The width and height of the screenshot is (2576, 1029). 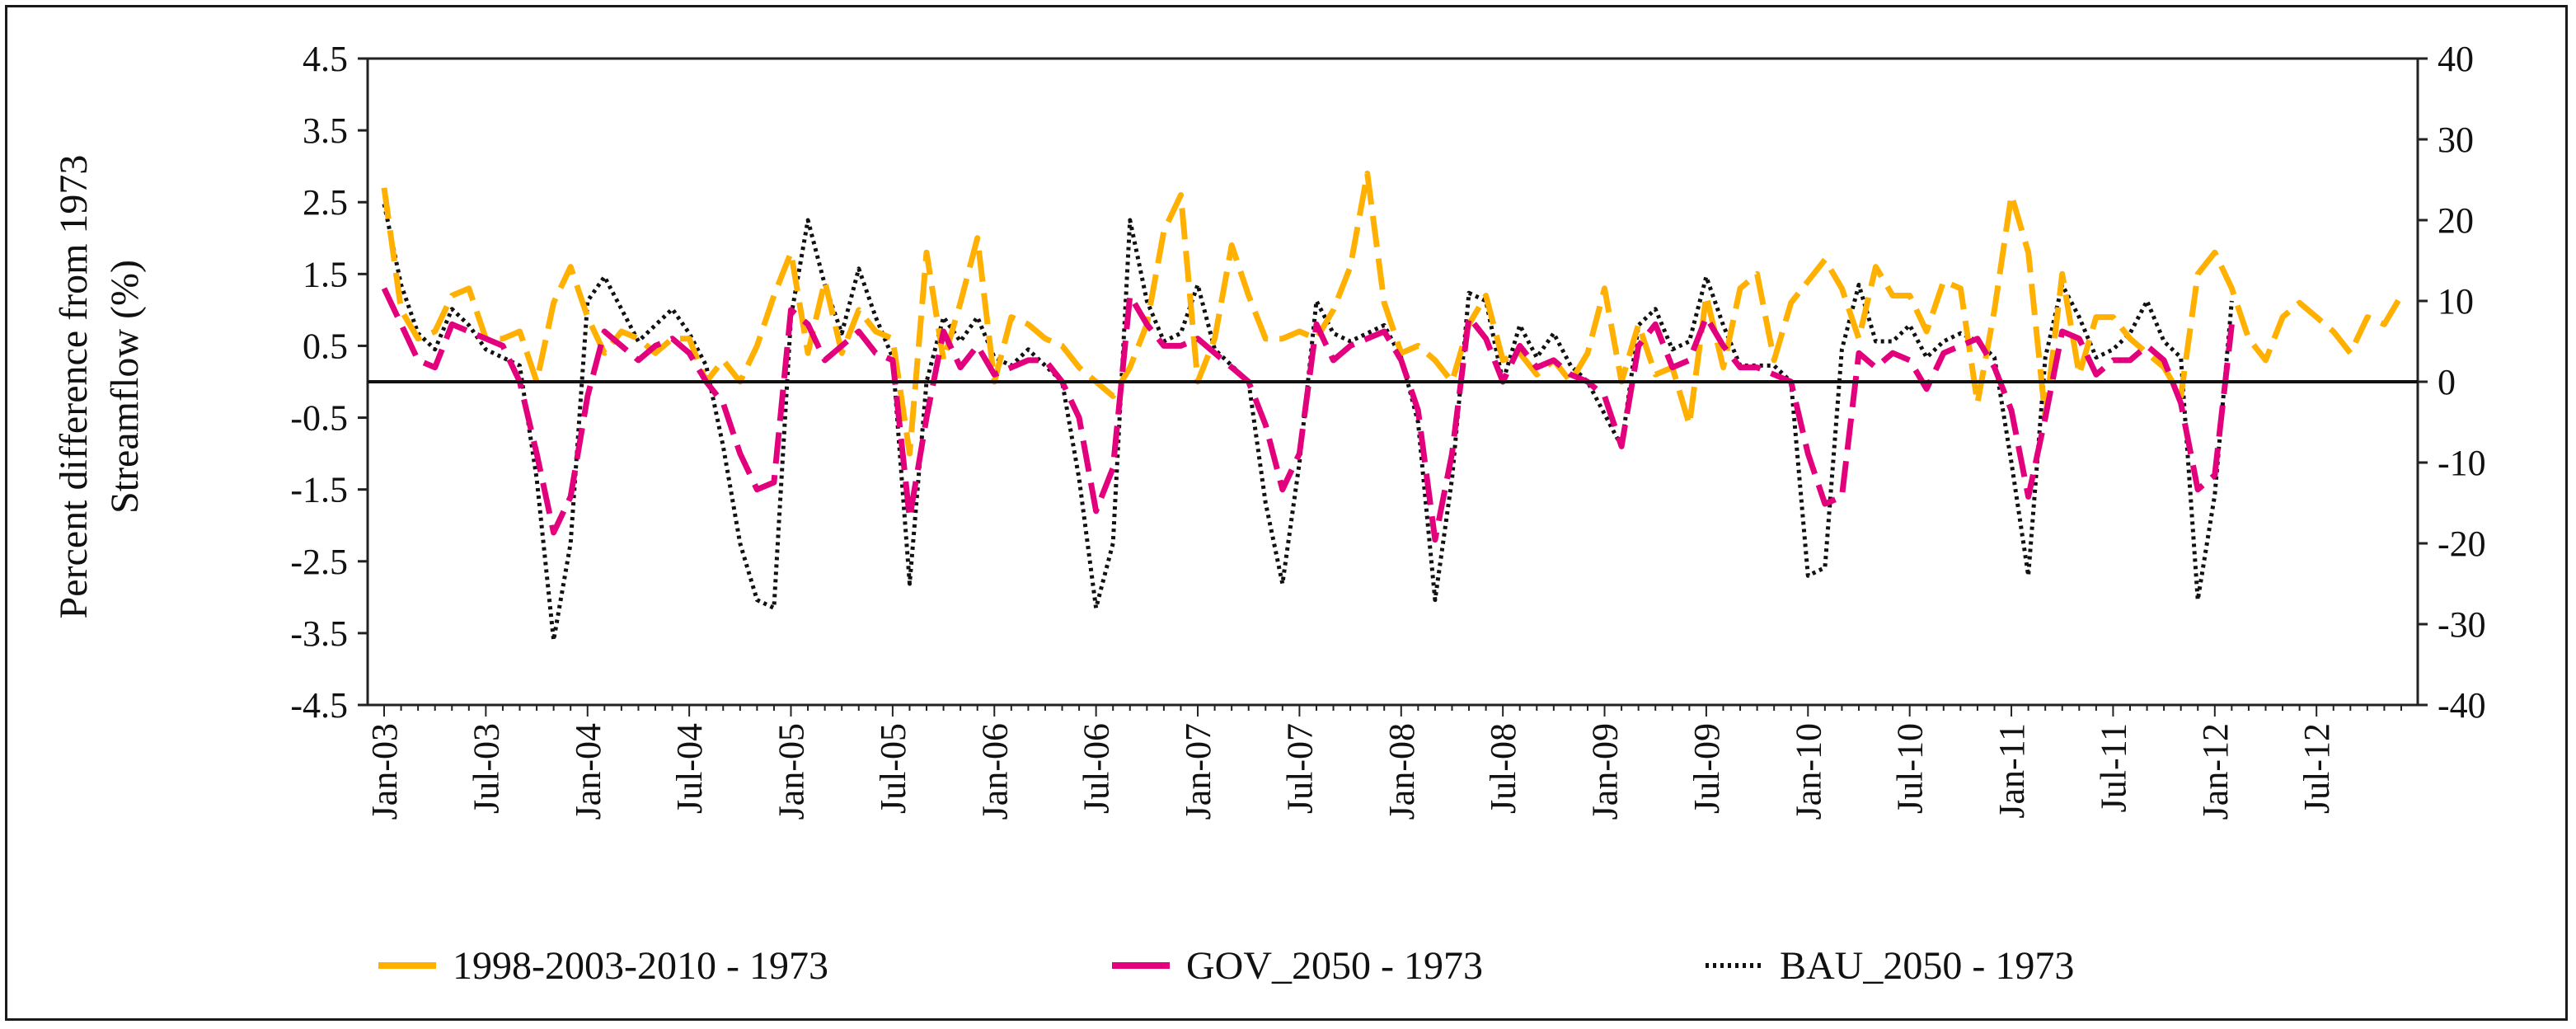 I want to click on left-tick-label: 0.5, so click(x=326, y=346).